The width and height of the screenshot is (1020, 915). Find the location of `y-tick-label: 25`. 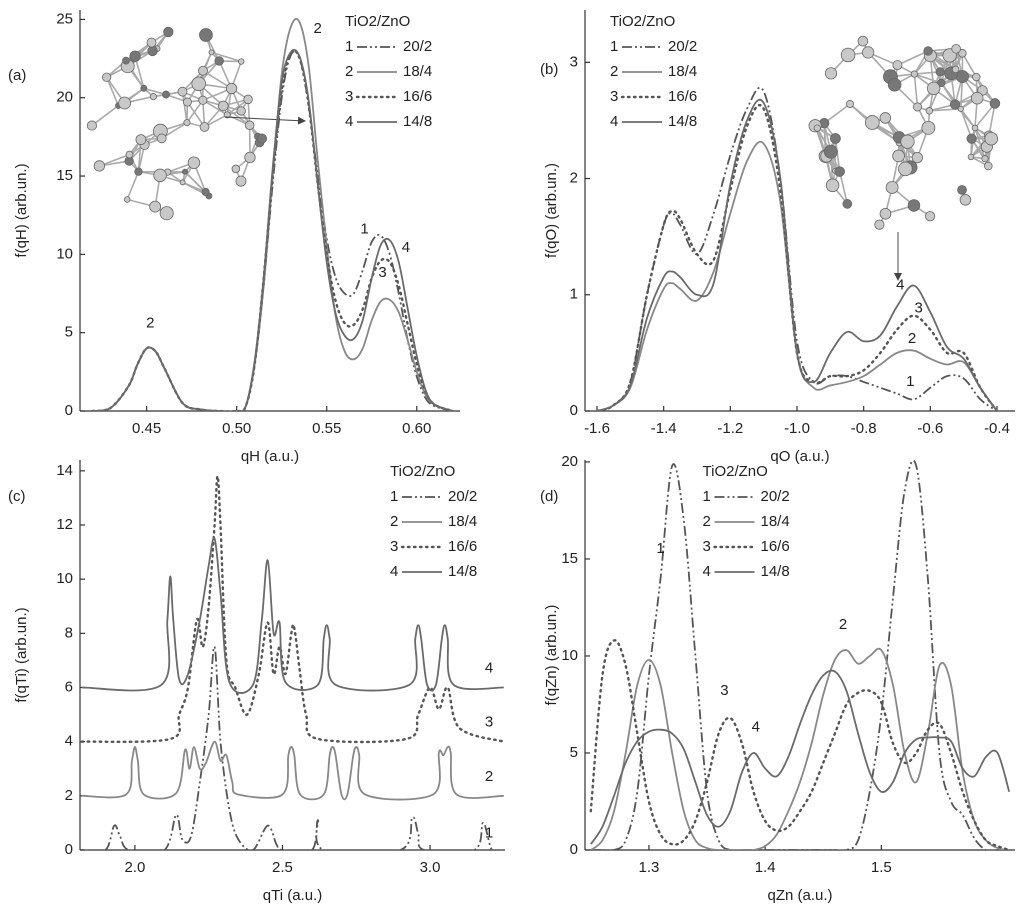

y-tick-label: 25 is located at coordinates (64, 18).